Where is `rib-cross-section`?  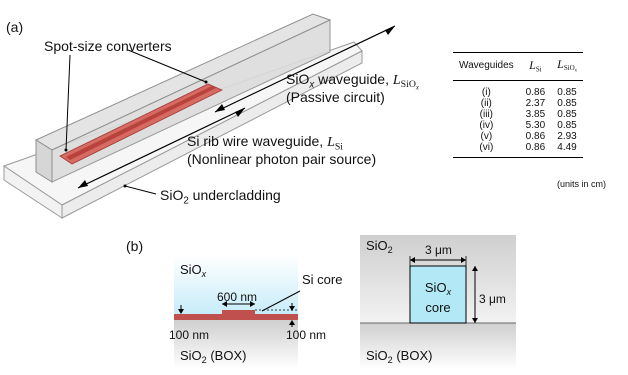
rib-cross-section is located at coordinates (237, 312).